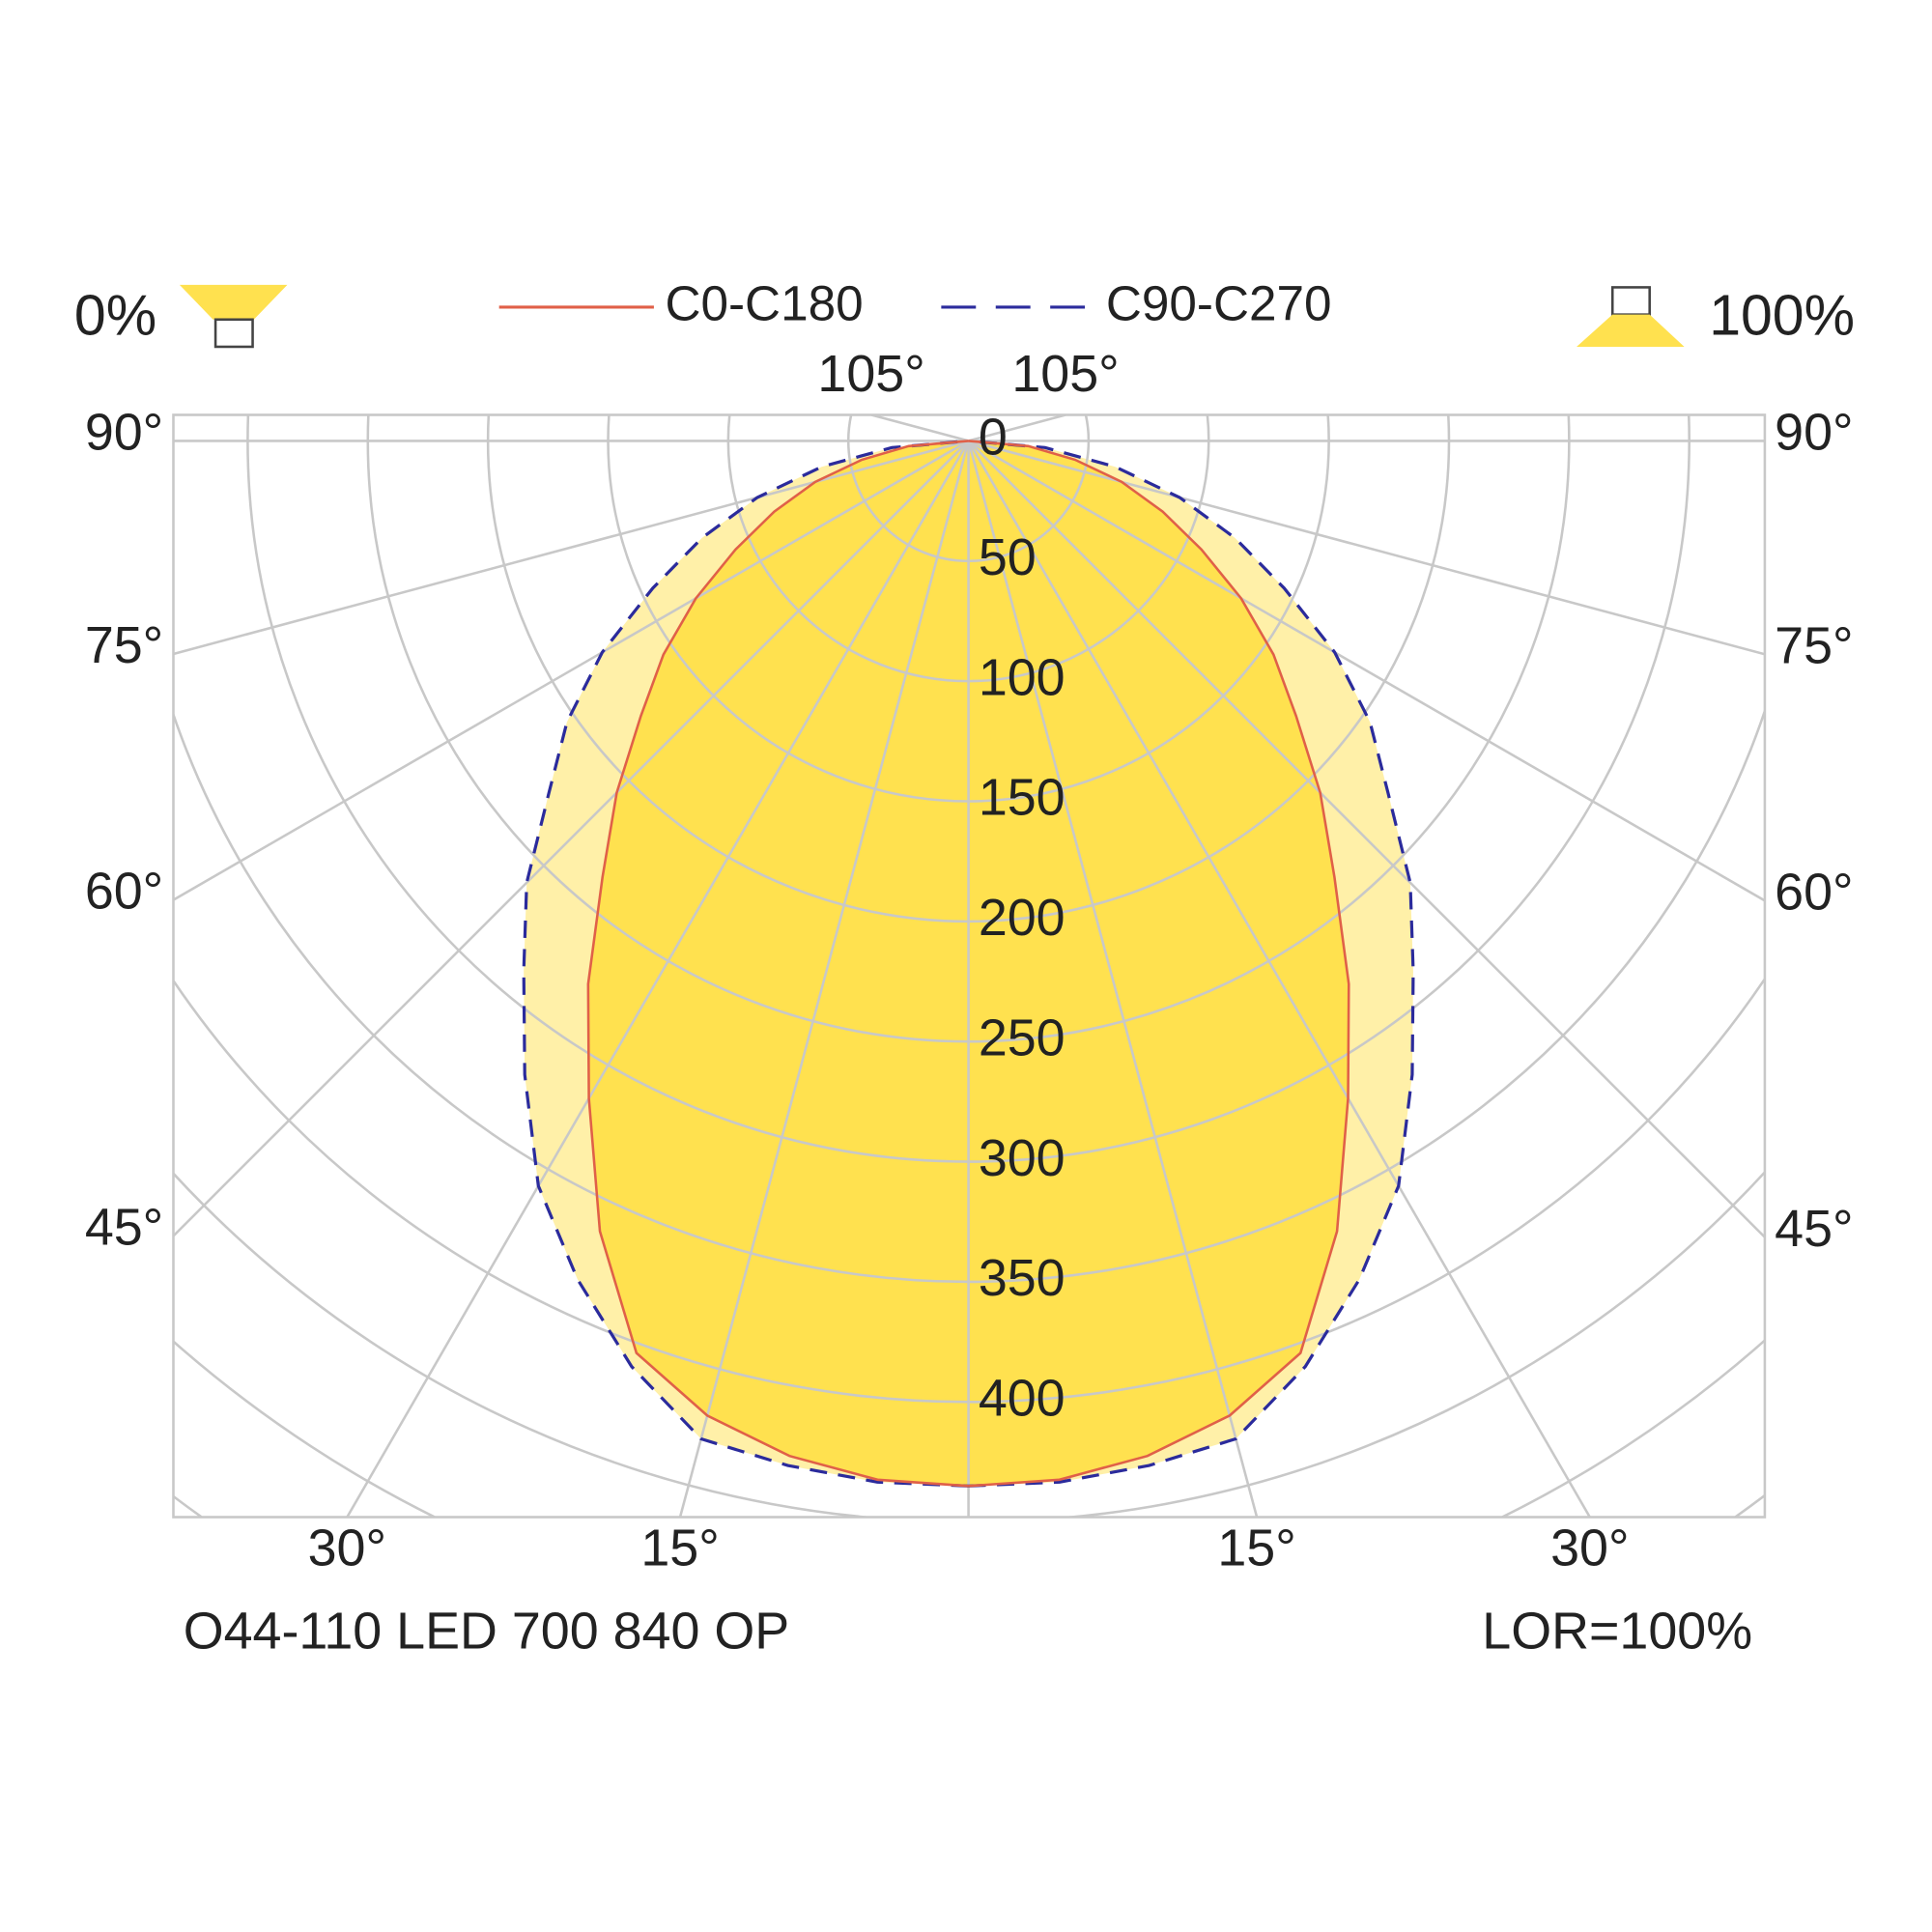 The width and height of the screenshot is (1932, 1932). I want to click on lor-label: LOR=100%, so click(1617, 1632).